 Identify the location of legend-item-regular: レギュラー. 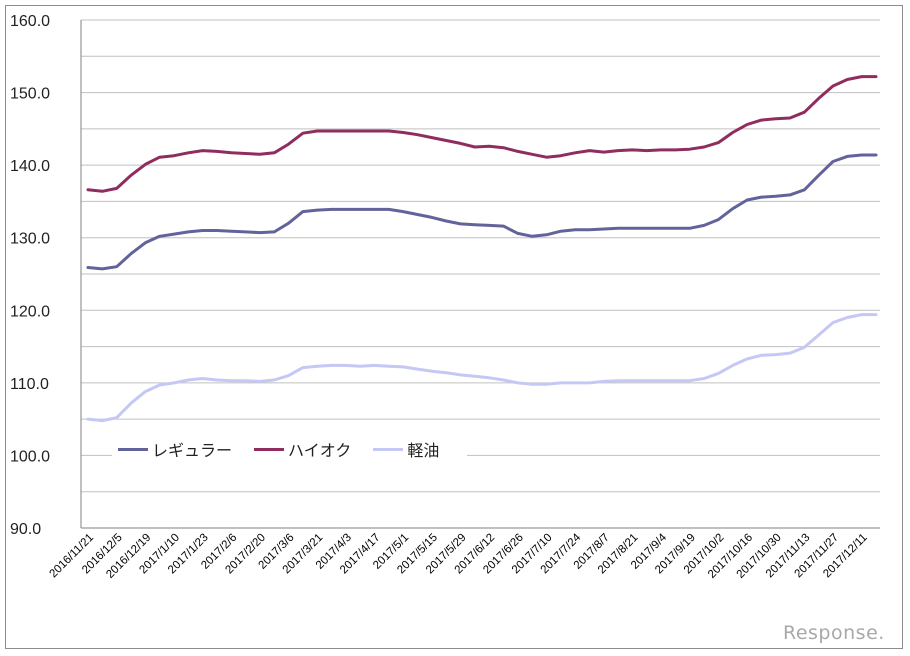
(175, 449).